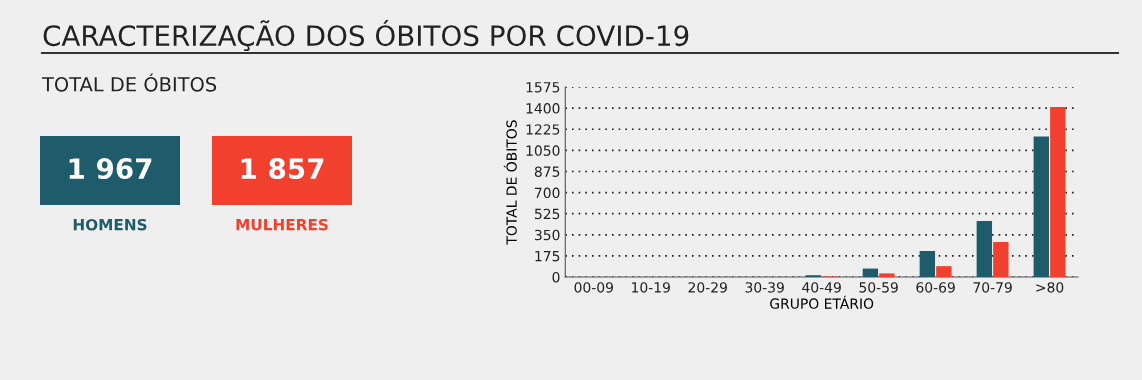  I want to click on x-axis-title: GRUPO ETÁRIO, so click(822, 302).